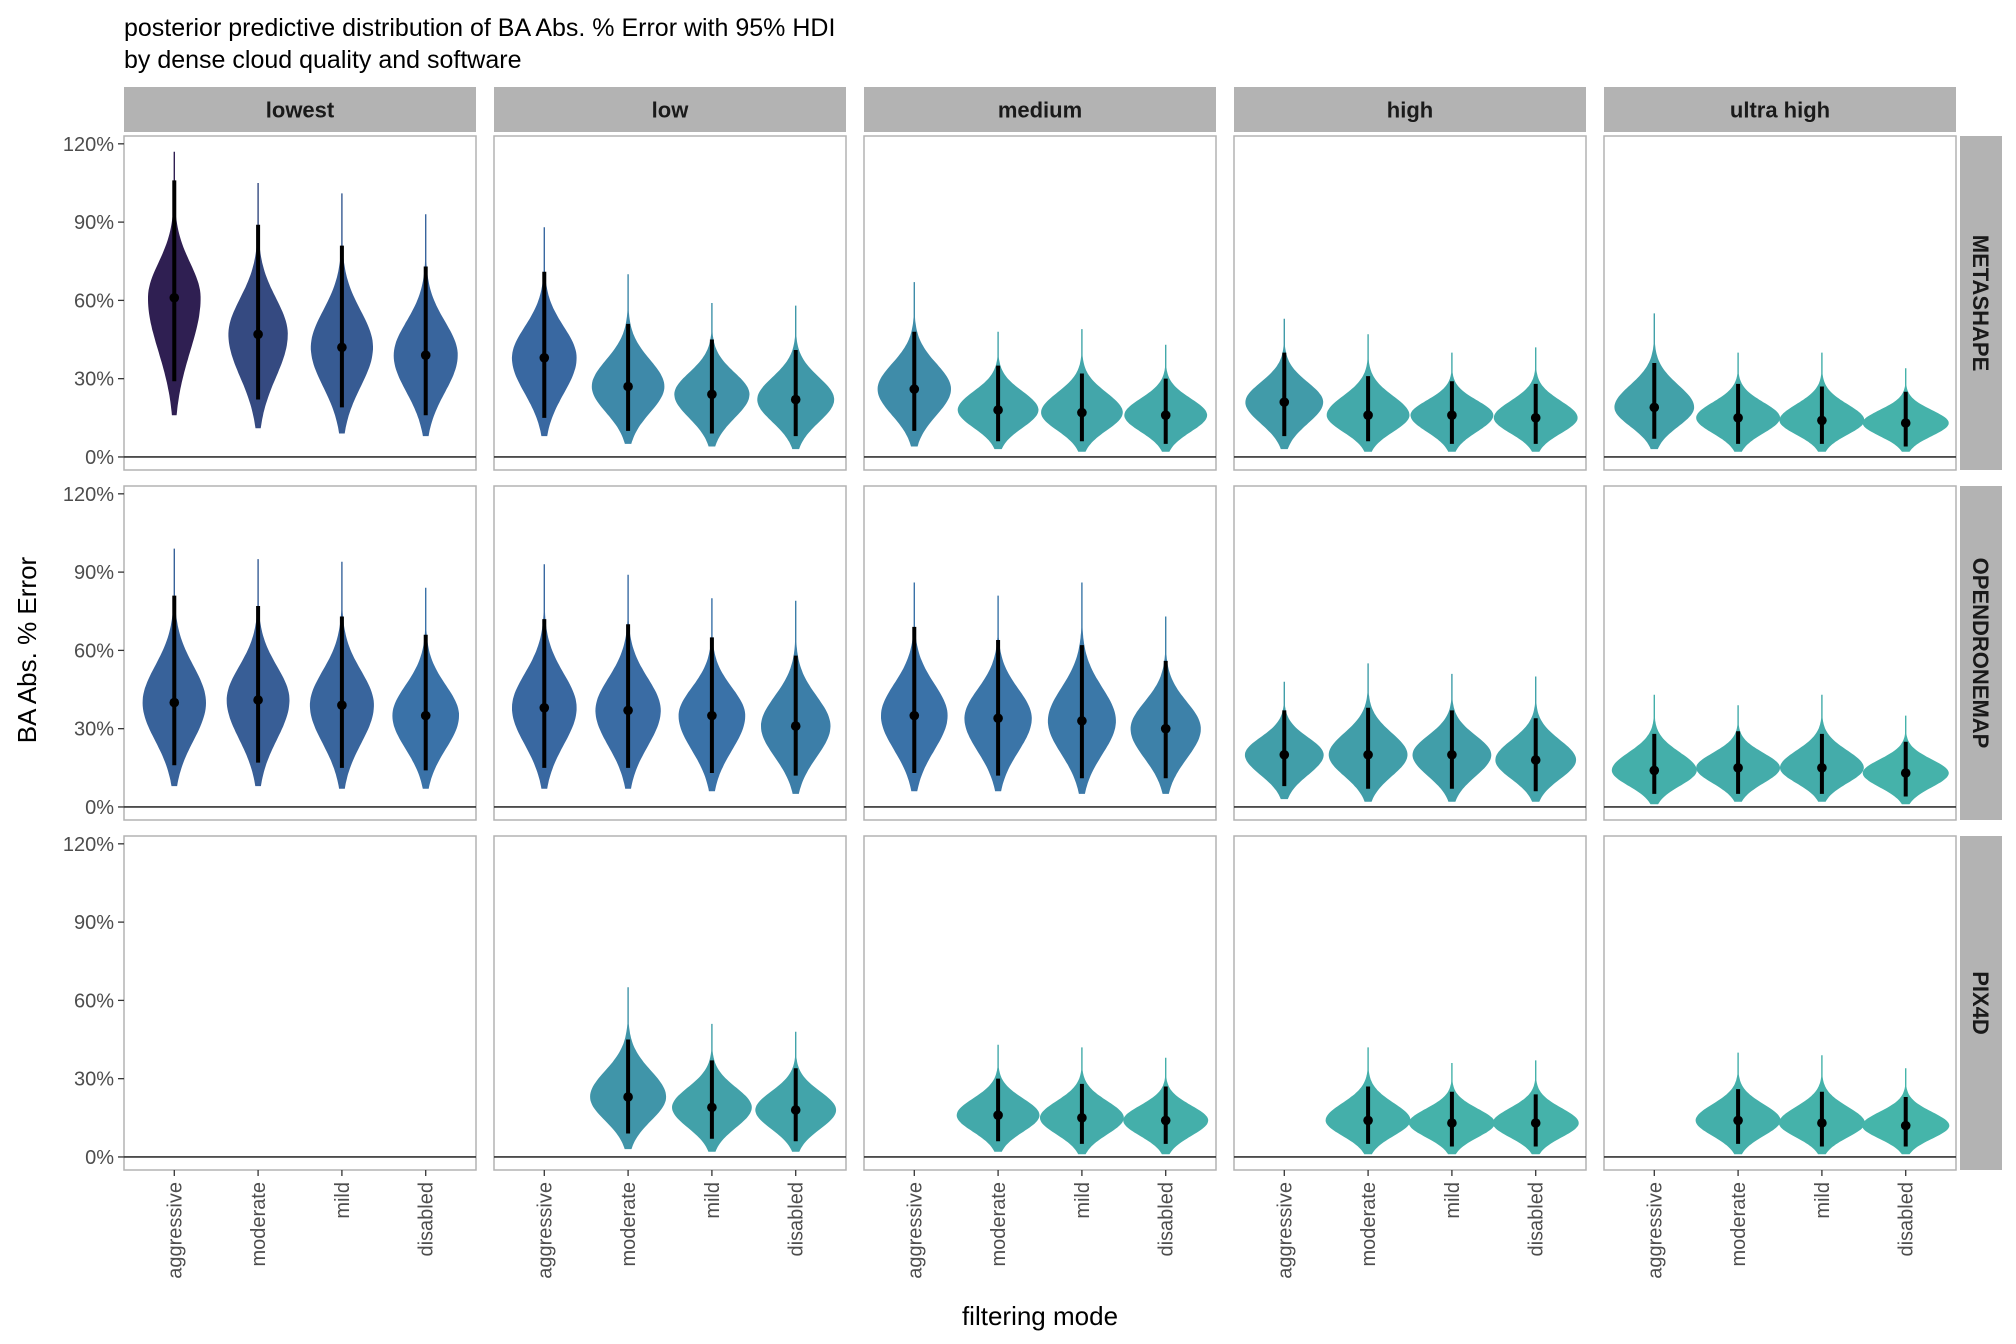 The width and height of the screenshot is (2016, 1344). I want to click on y-axis-opendronemap: 0% 30% 60% 90% 120%, so click(93, 651).